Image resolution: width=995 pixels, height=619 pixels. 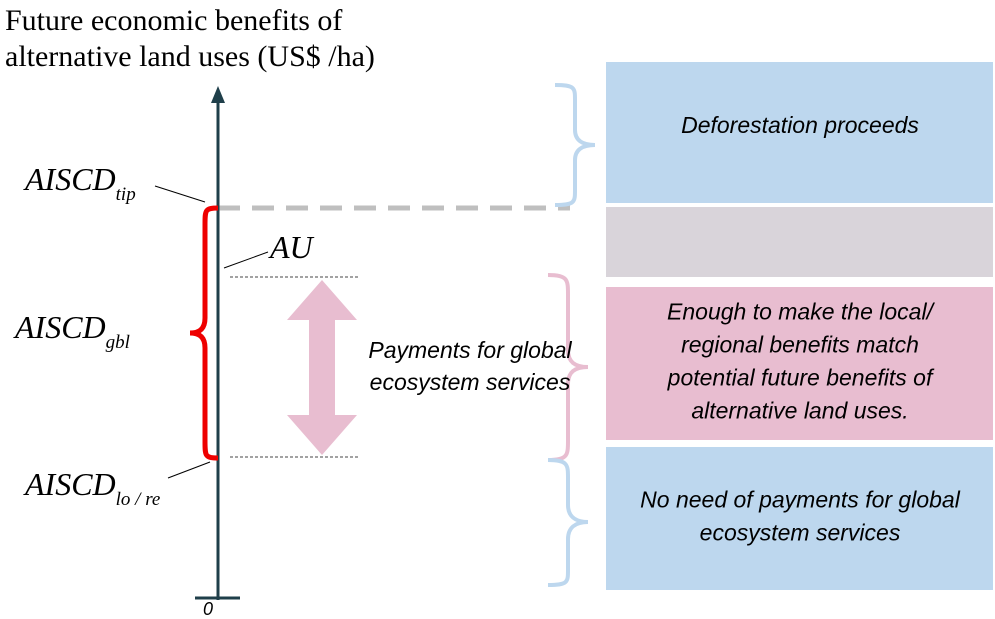 What do you see at coordinates (190, 56) in the screenshot?
I see `axis-title: alternative land uses (US$ /ha)` at bounding box center [190, 56].